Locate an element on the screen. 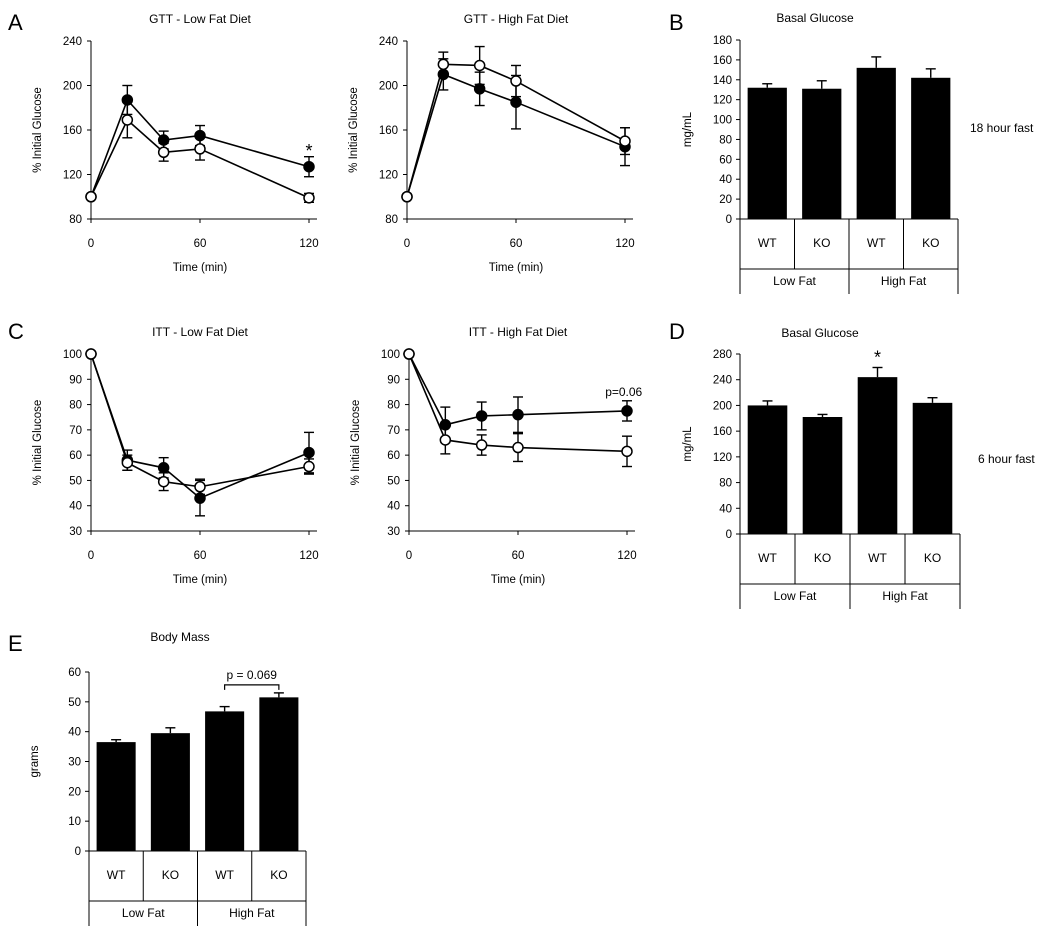 The height and width of the screenshot is (928, 1050). p-value-annotation: p = 0.069 is located at coordinates (252, 675).